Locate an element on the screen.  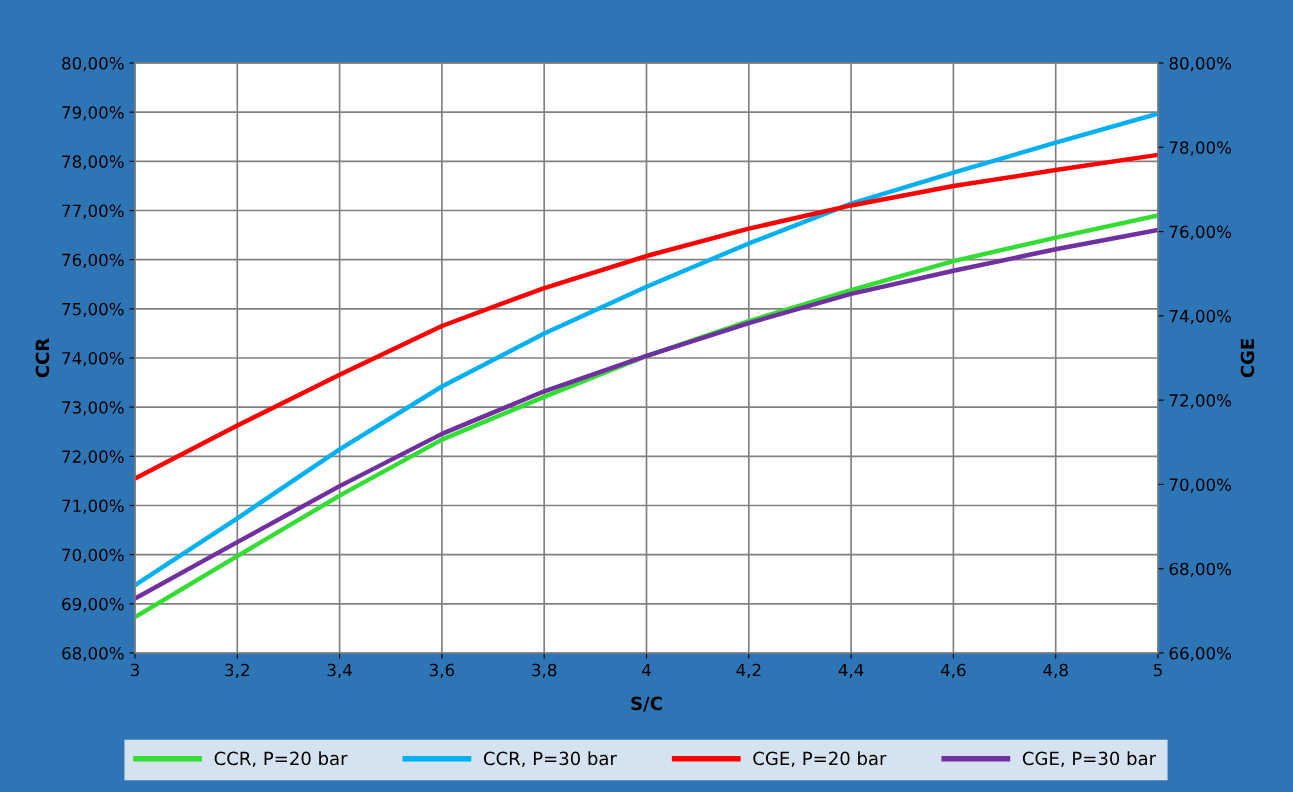
y-tick-label: 77,00% is located at coordinates (93, 211).